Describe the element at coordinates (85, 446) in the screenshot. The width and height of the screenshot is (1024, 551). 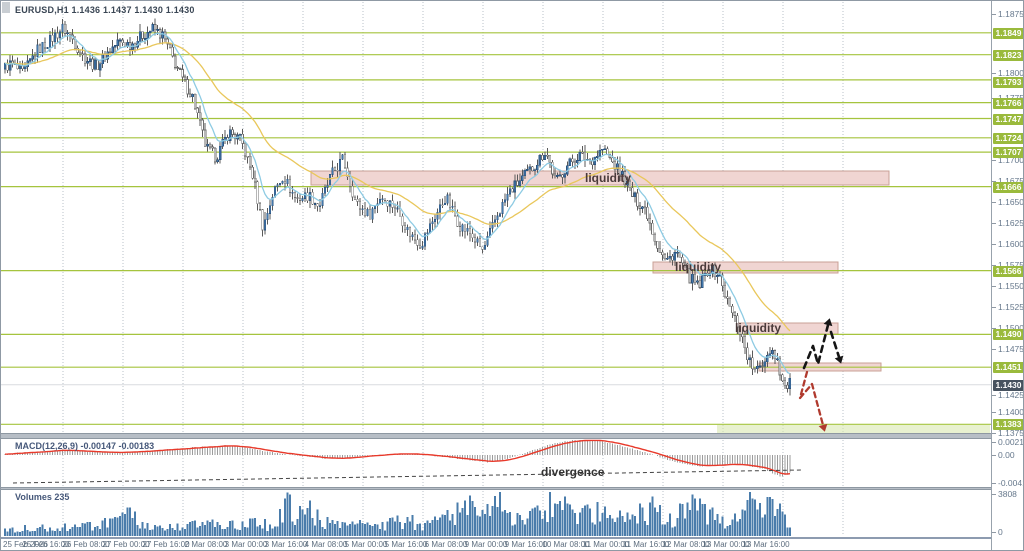
I see `macd-label: MACD(12,26,9) -0.00147 -0.00183` at that location.